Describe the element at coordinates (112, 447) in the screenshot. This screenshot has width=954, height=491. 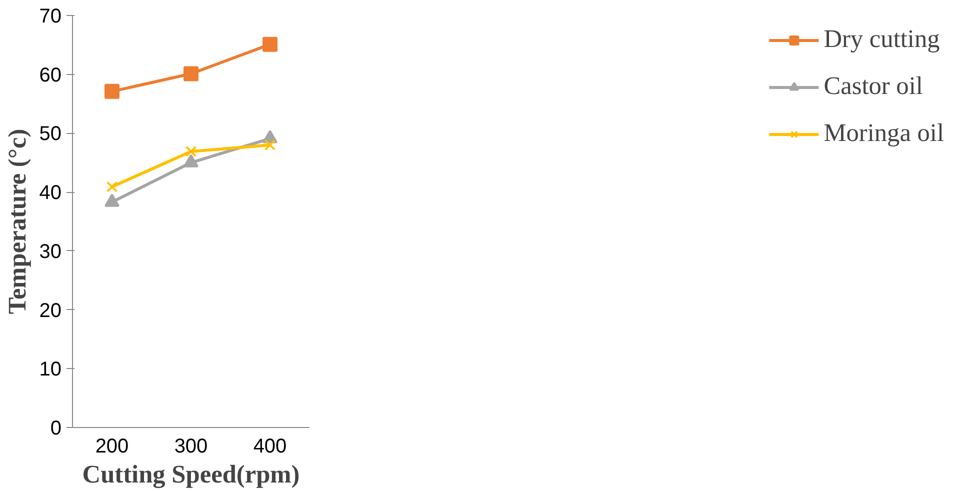
I see `x-tick-label: 200` at that location.